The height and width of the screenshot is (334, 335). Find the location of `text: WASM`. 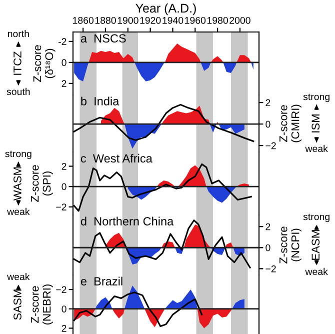

text: WASM is located at coordinates (18, 184).